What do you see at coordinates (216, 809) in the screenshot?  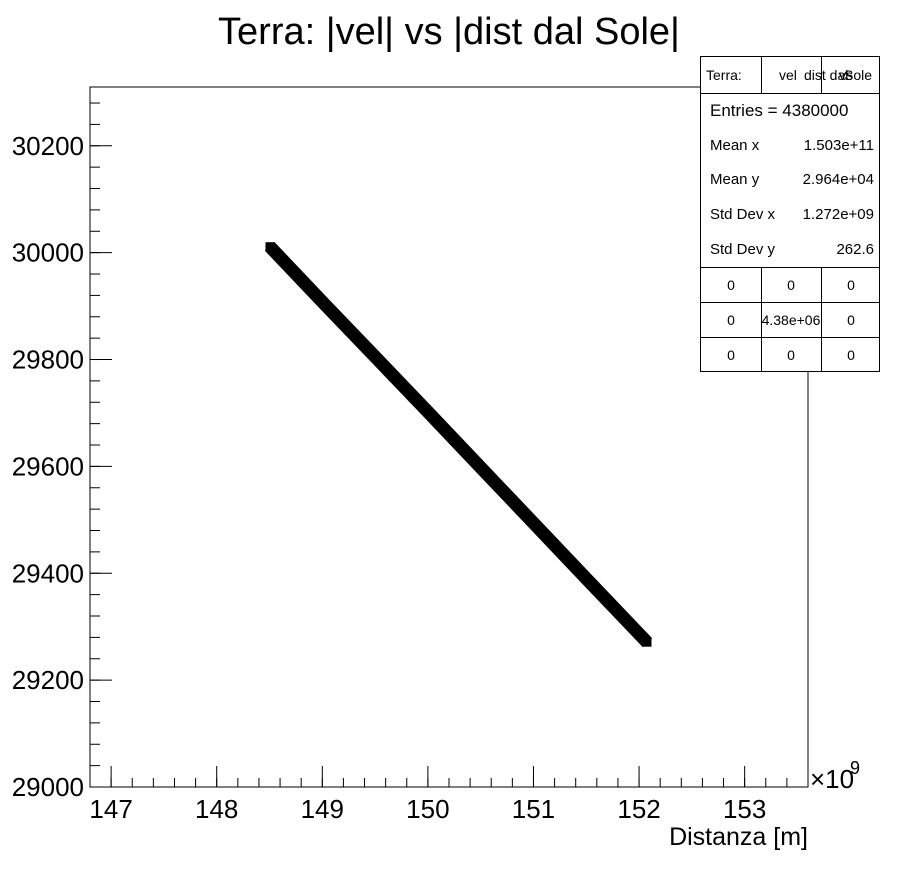 I see `x-tick-label: 148` at bounding box center [216, 809].